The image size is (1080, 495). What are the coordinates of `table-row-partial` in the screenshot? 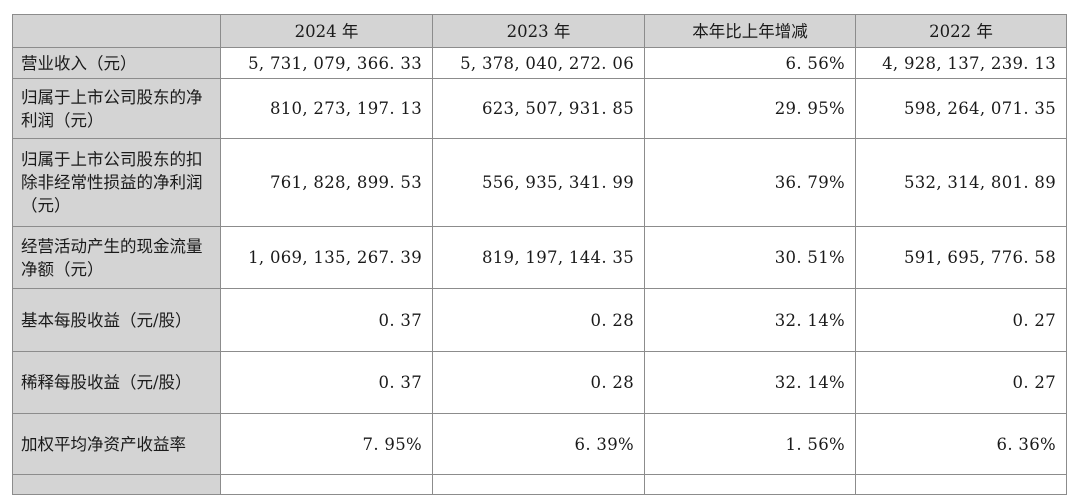 It's located at (539, 484).